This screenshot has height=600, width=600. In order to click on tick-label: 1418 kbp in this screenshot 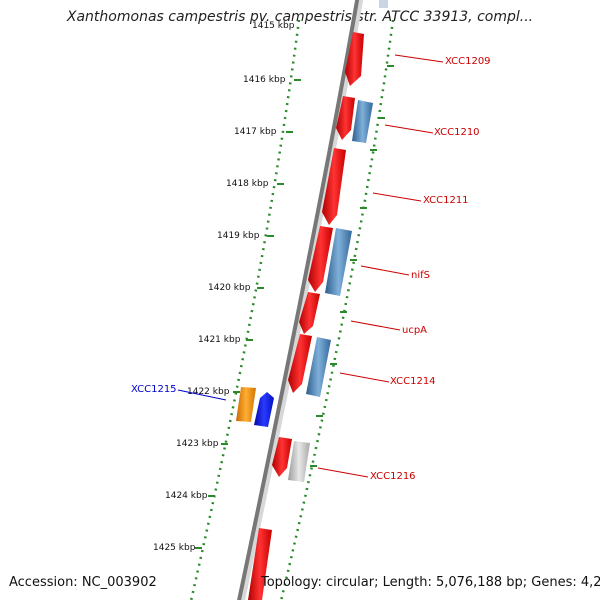, I will do `click(247, 184)`.